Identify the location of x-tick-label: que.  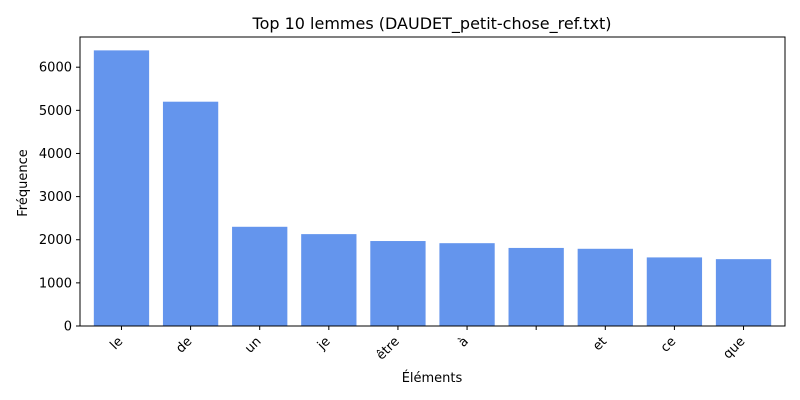
(734, 348).